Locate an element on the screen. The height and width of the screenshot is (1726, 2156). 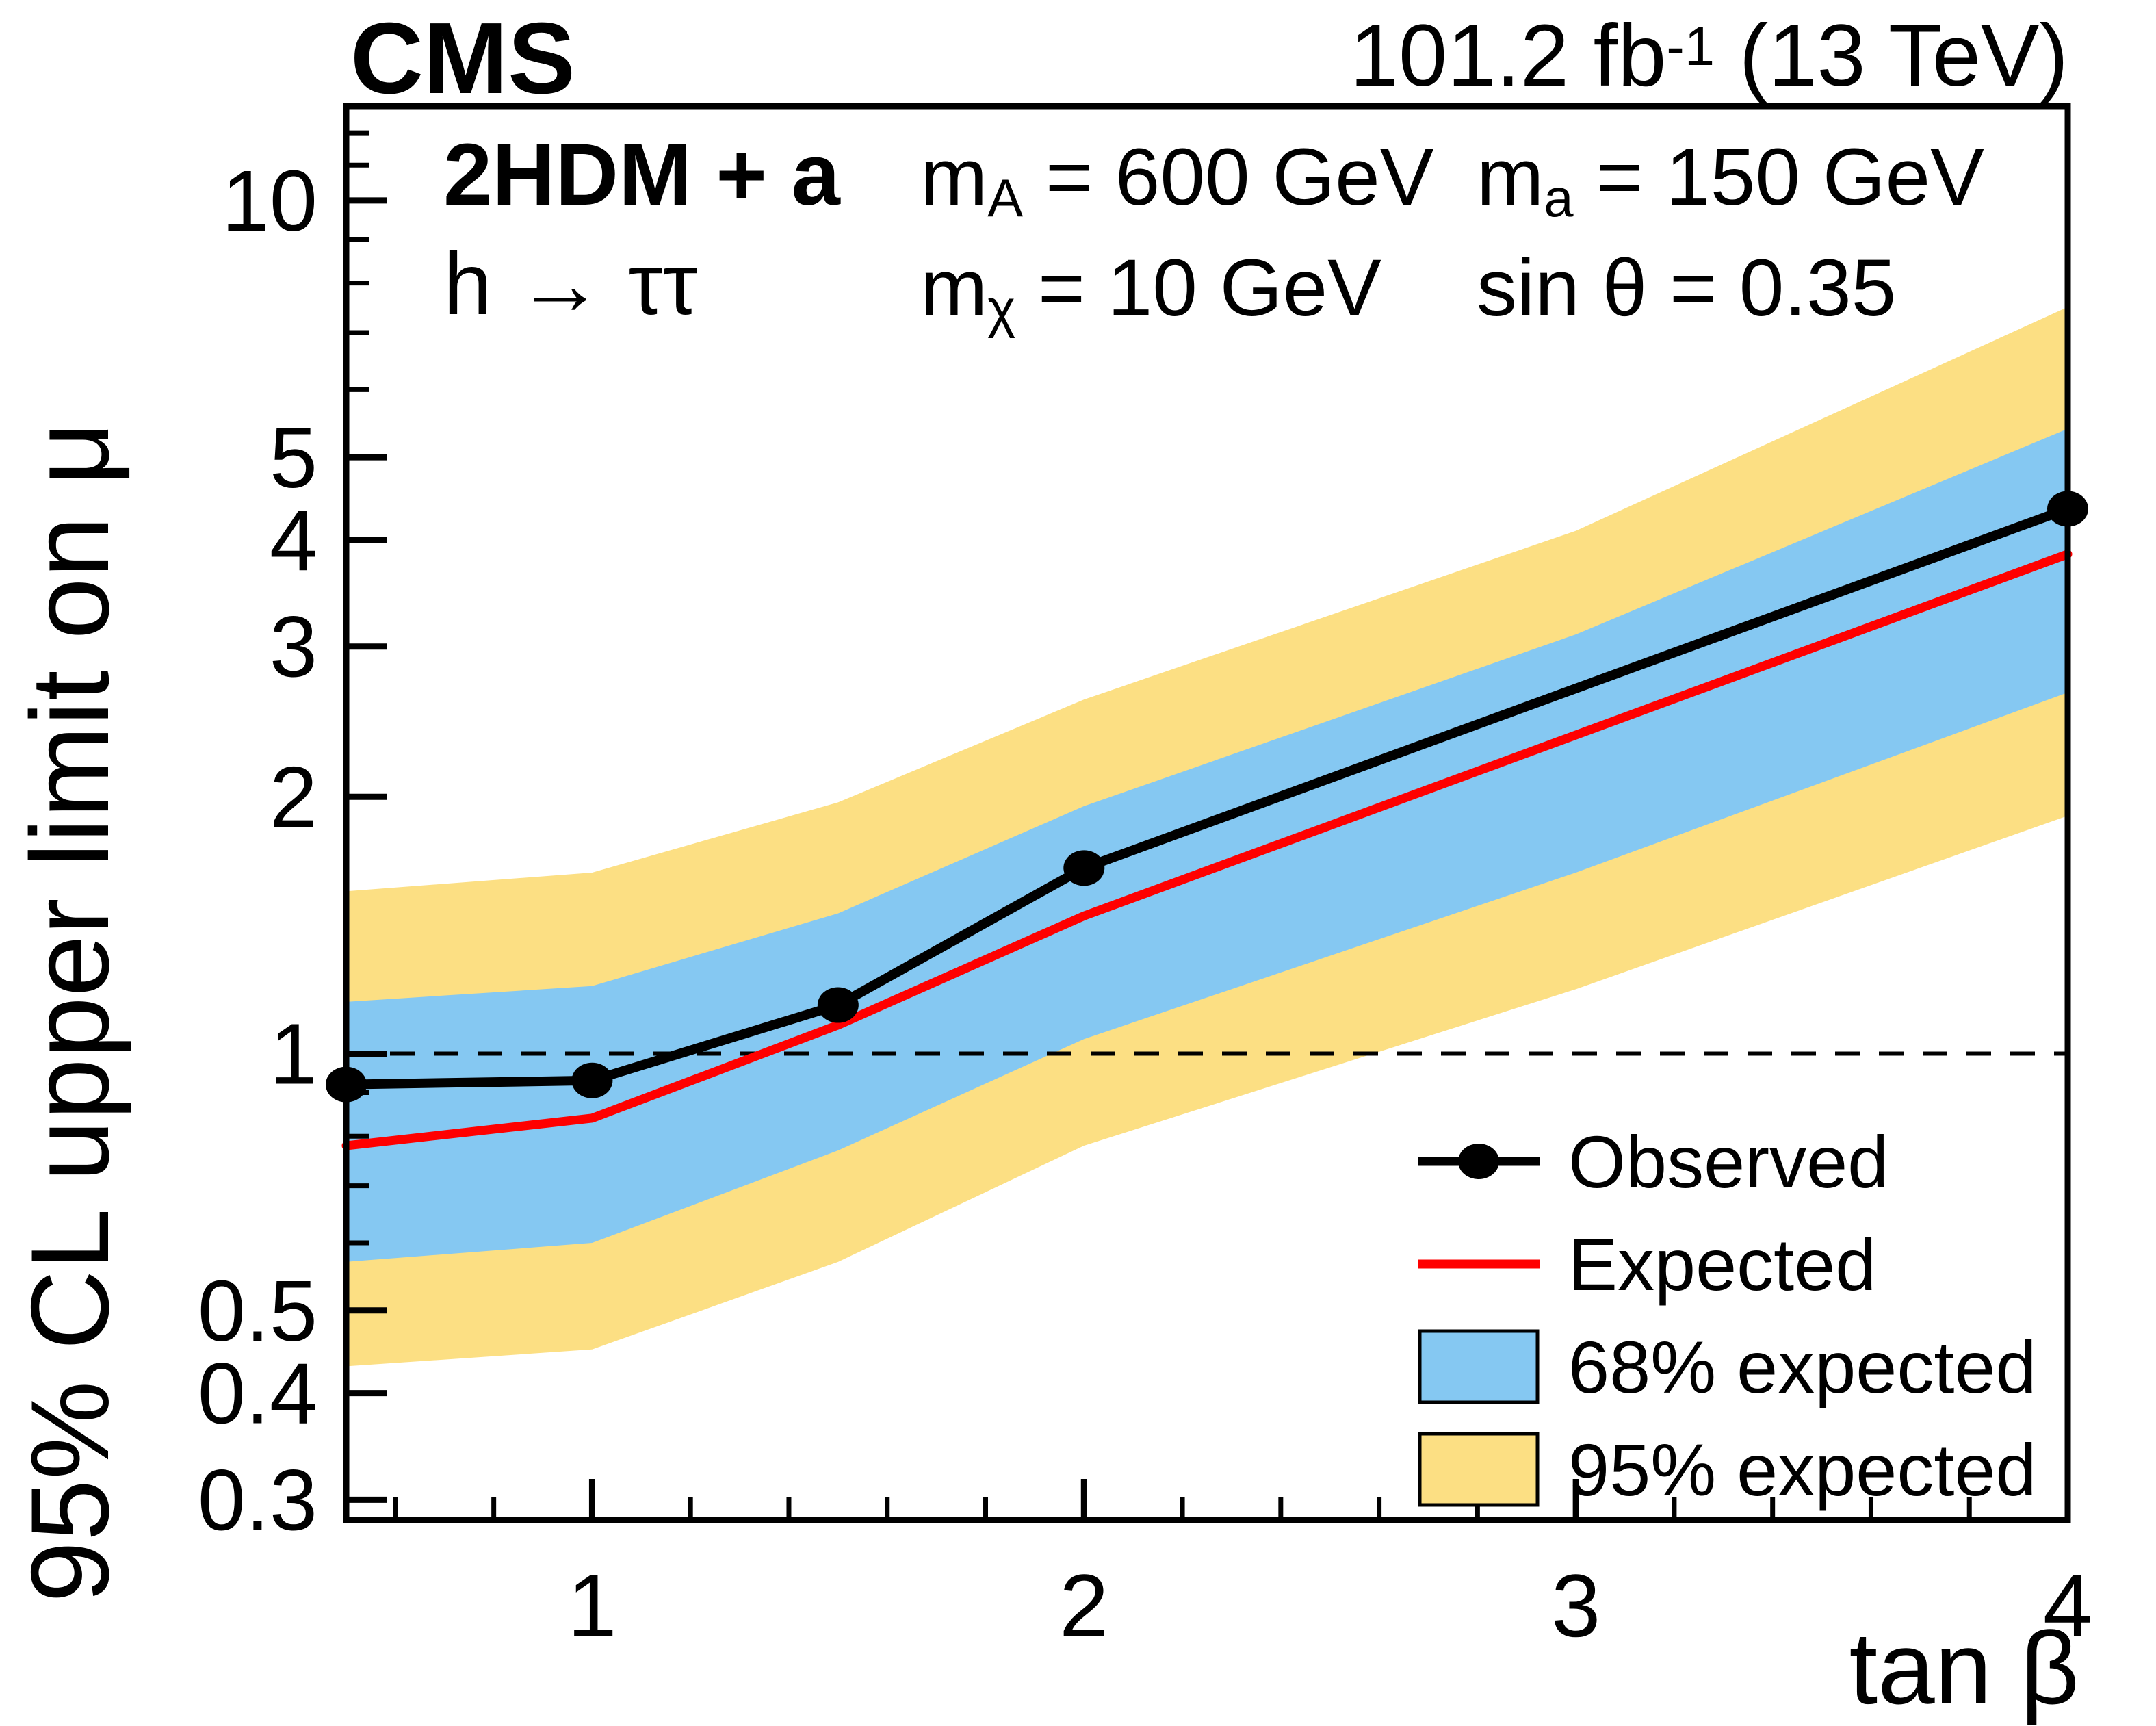
y-tick-label-3: 3 is located at coordinates (293, 647).